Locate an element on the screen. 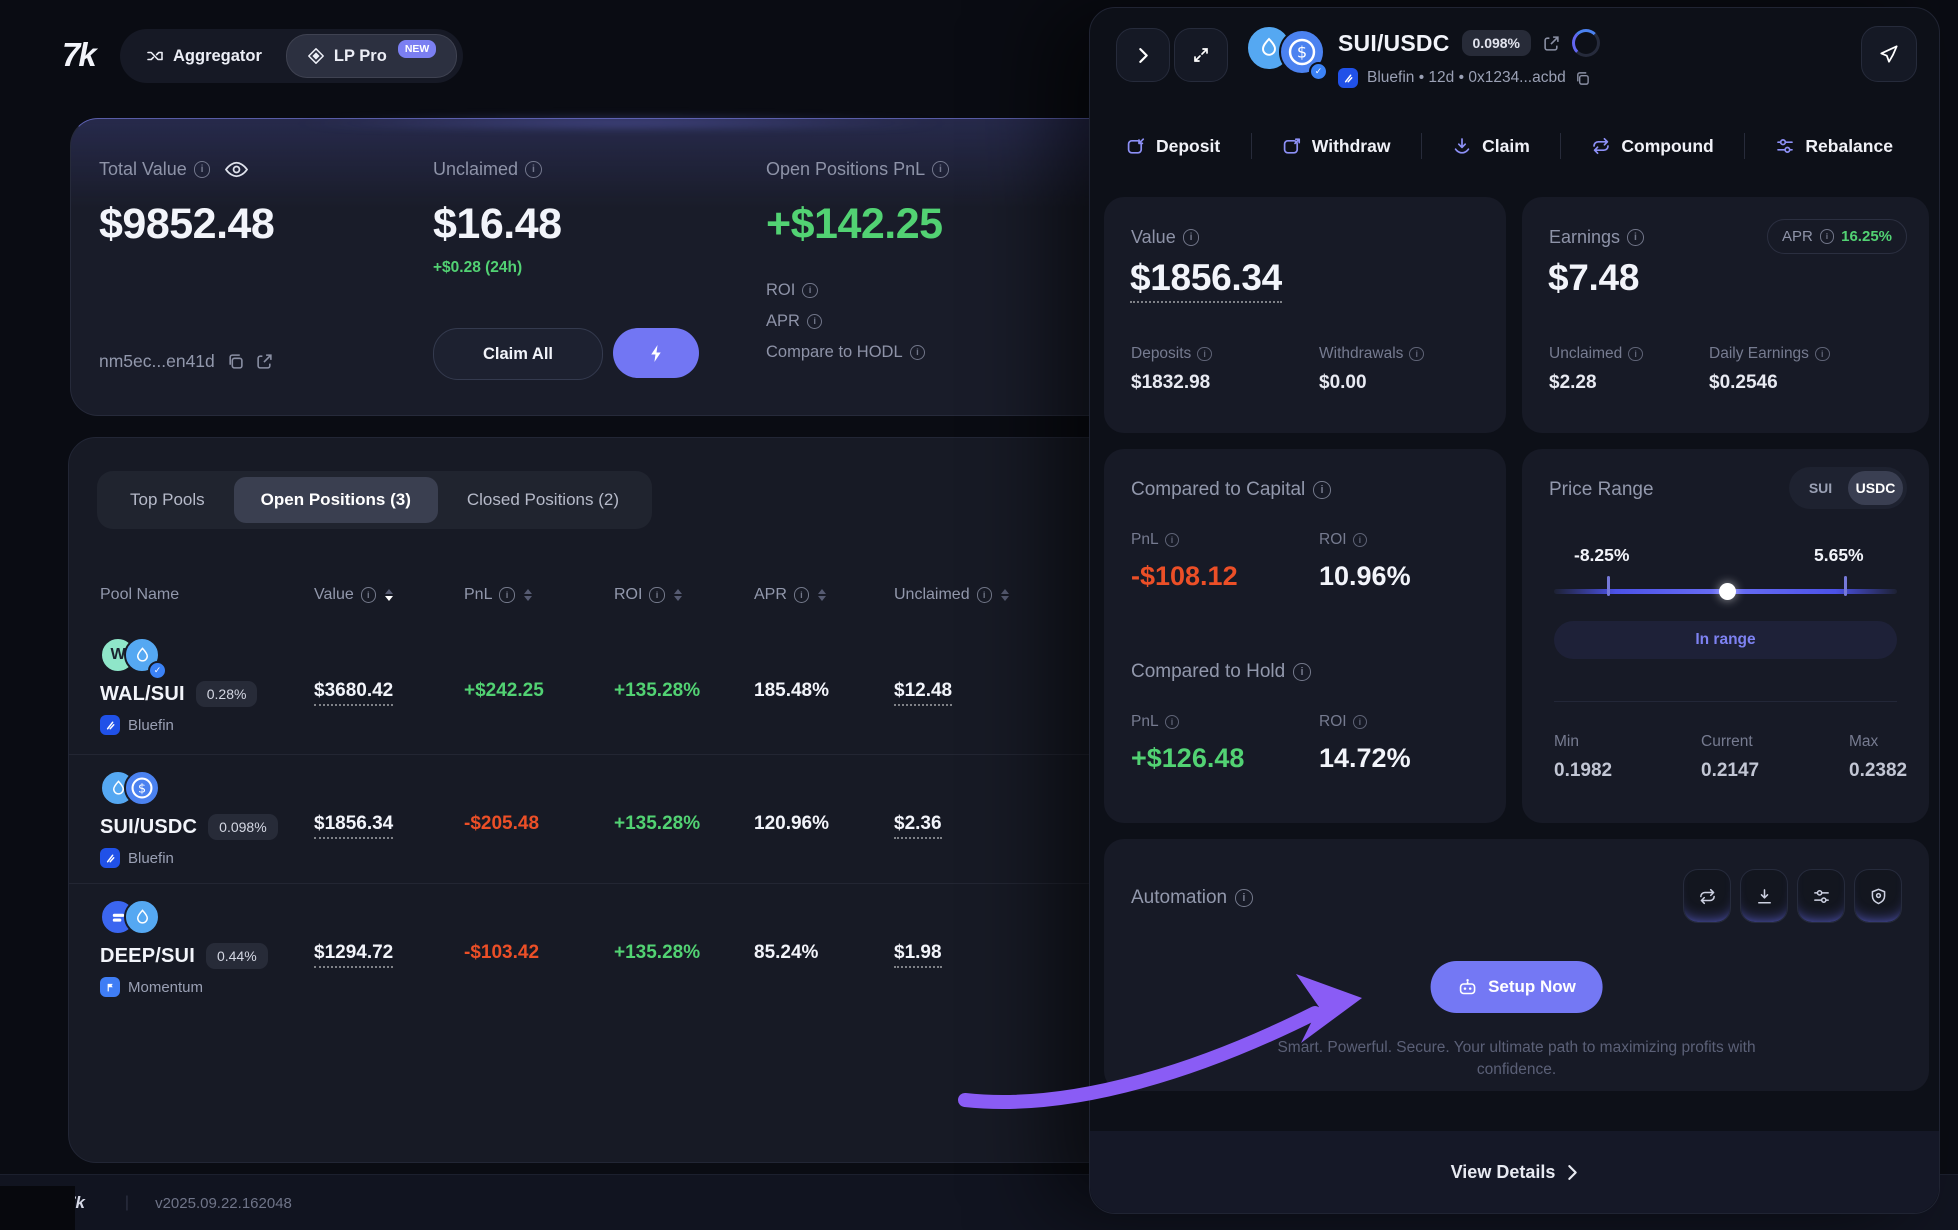 The image size is (1958, 1230). col-value: Value is located at coordinates (353, 595).